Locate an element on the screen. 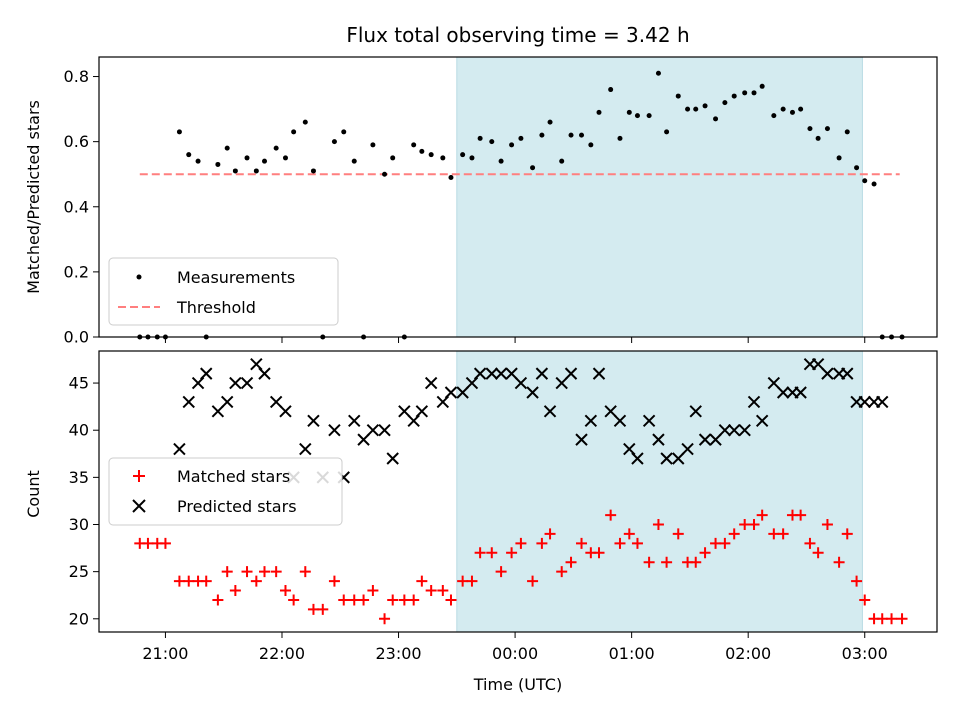 The image size is (960, 720). x-tick-label: 23:00 is located at coordinates (398, 653).